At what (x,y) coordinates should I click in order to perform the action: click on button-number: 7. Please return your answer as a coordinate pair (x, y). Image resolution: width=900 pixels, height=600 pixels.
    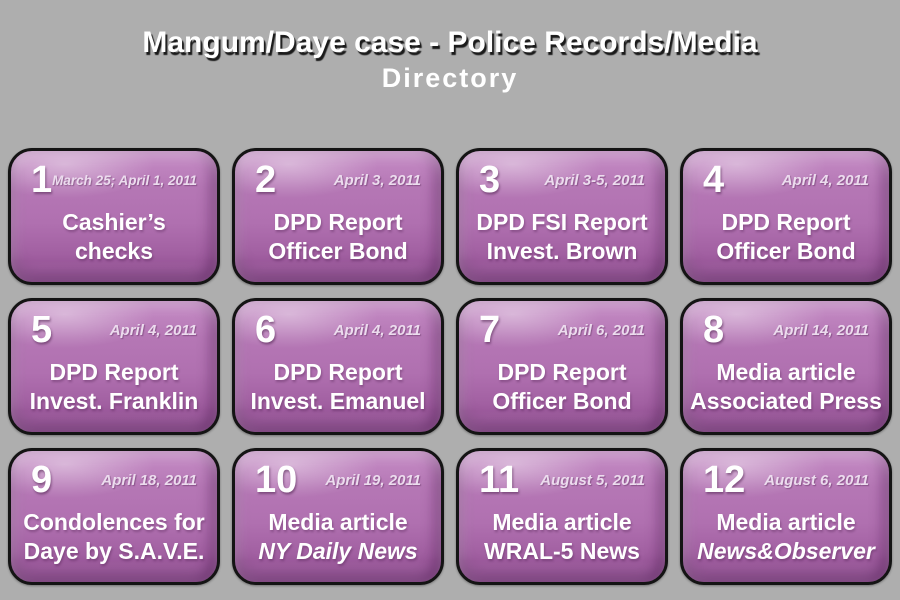
    Looking at the image, I should click on (490, 330).